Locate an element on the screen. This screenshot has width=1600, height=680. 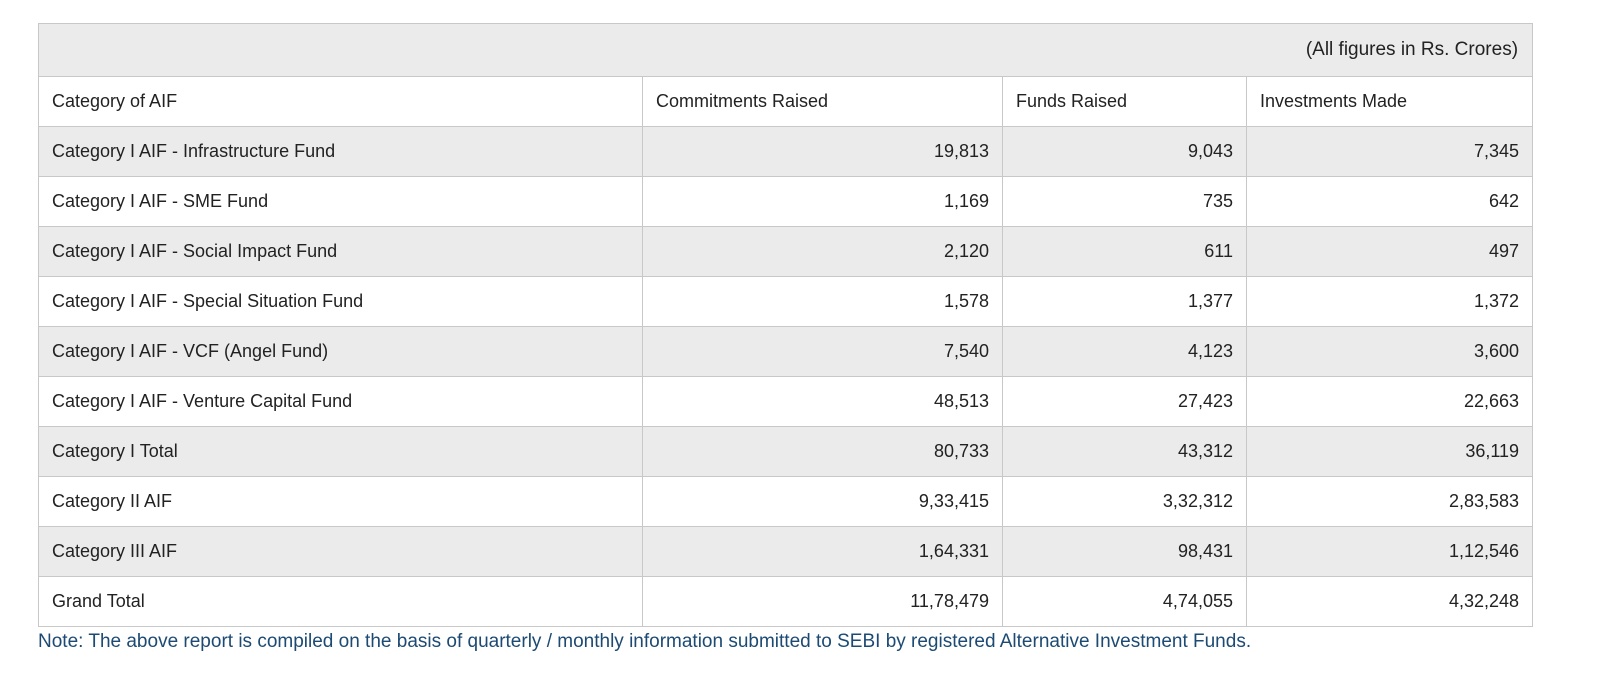
investments-cell: 2,83,583 is located at coordinates (1389, 501).